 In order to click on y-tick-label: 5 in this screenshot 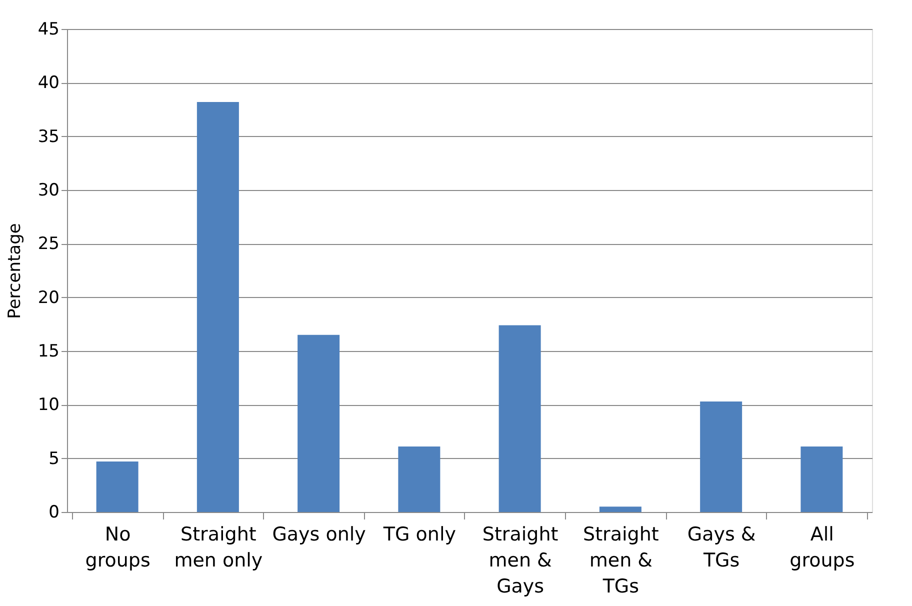, I will do `click(54, 458)`.